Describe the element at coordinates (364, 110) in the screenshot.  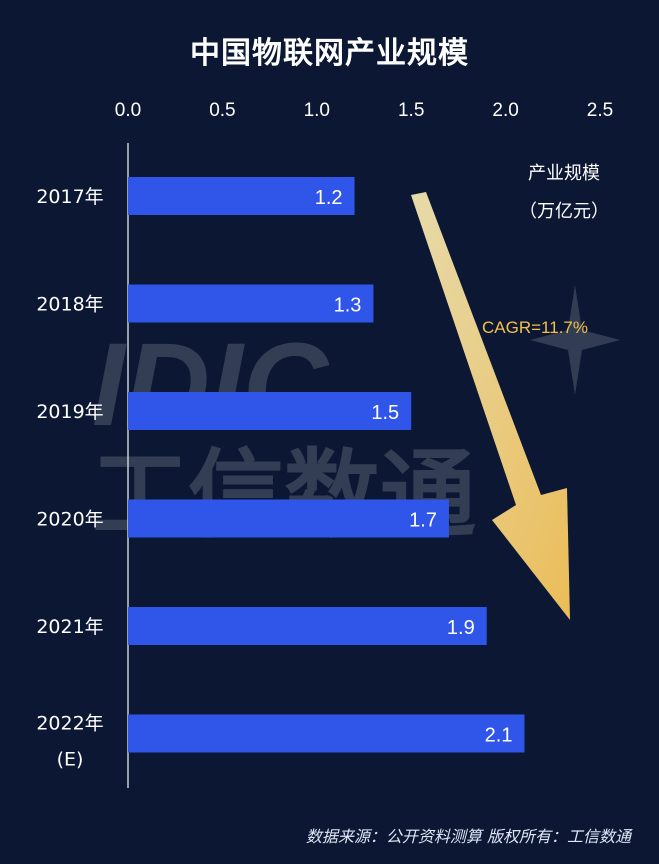
I see `x-axis-ticks: 0.0 0.5 1.0 1.5 2.0 2.5` at that location.